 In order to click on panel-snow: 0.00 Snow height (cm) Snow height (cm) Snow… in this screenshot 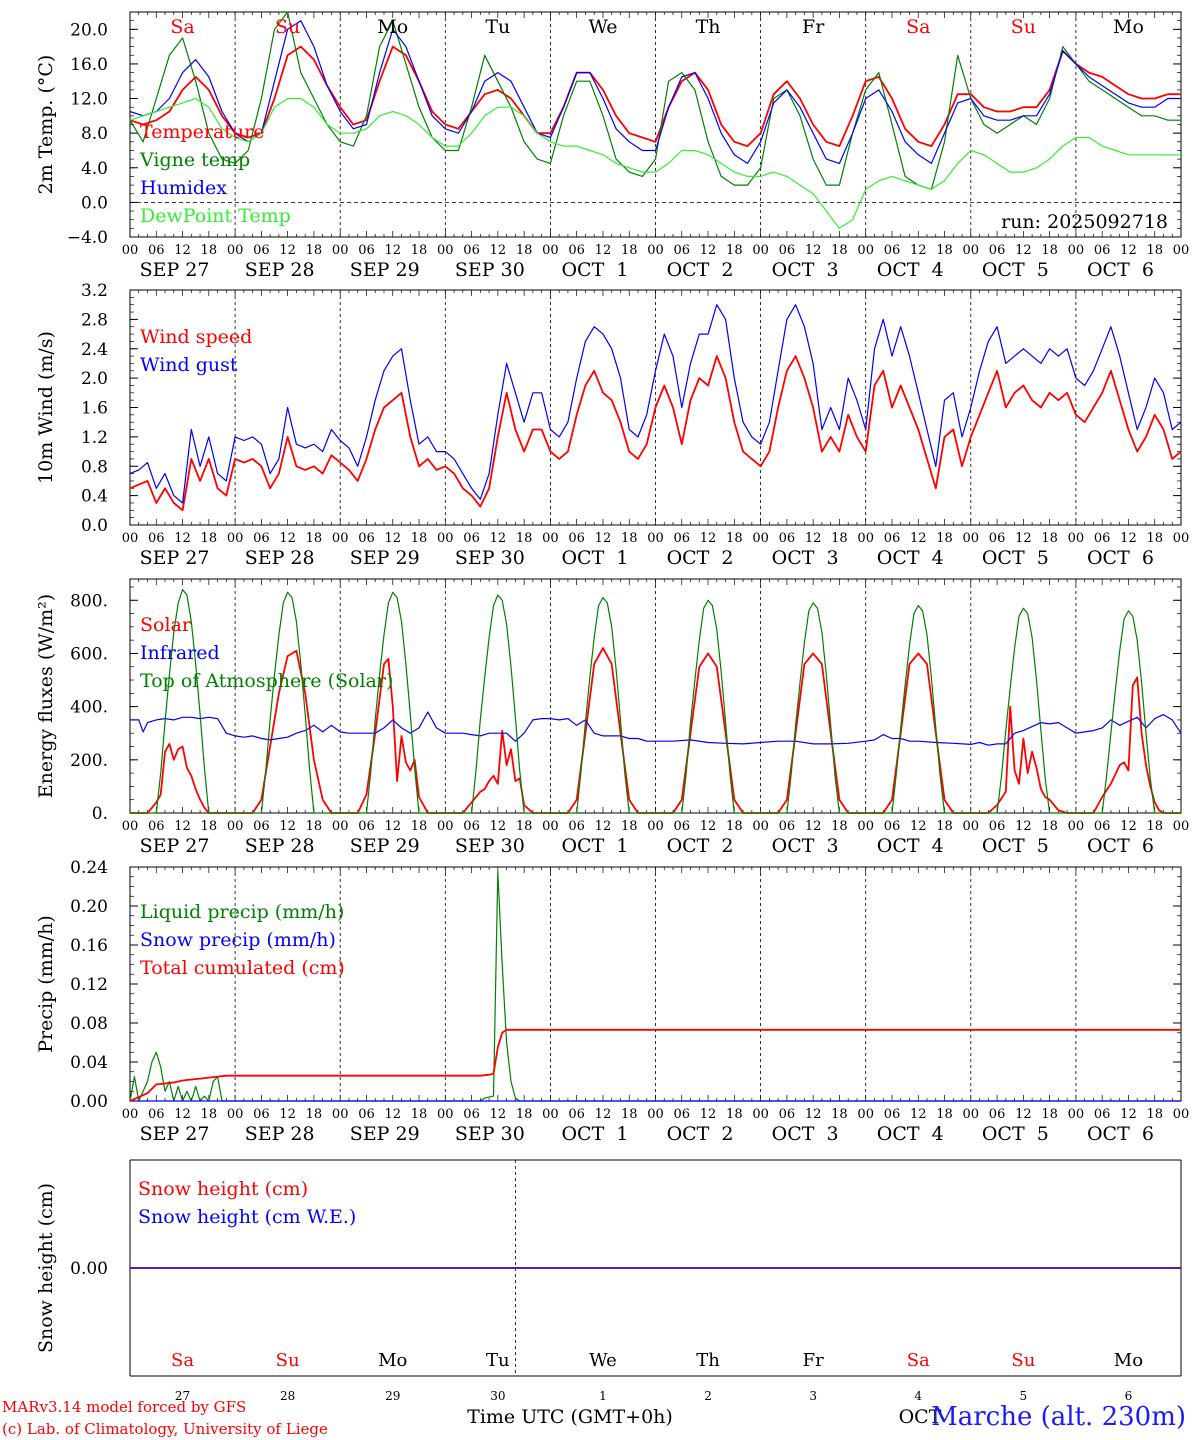, I will do `click(608, 1268)`.